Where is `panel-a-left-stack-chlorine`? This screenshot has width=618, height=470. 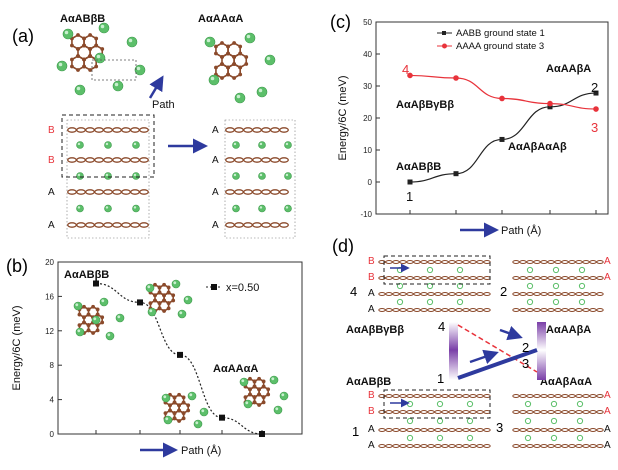 panel-a-left-stack-chlorine is located at coordinates (108, 145).